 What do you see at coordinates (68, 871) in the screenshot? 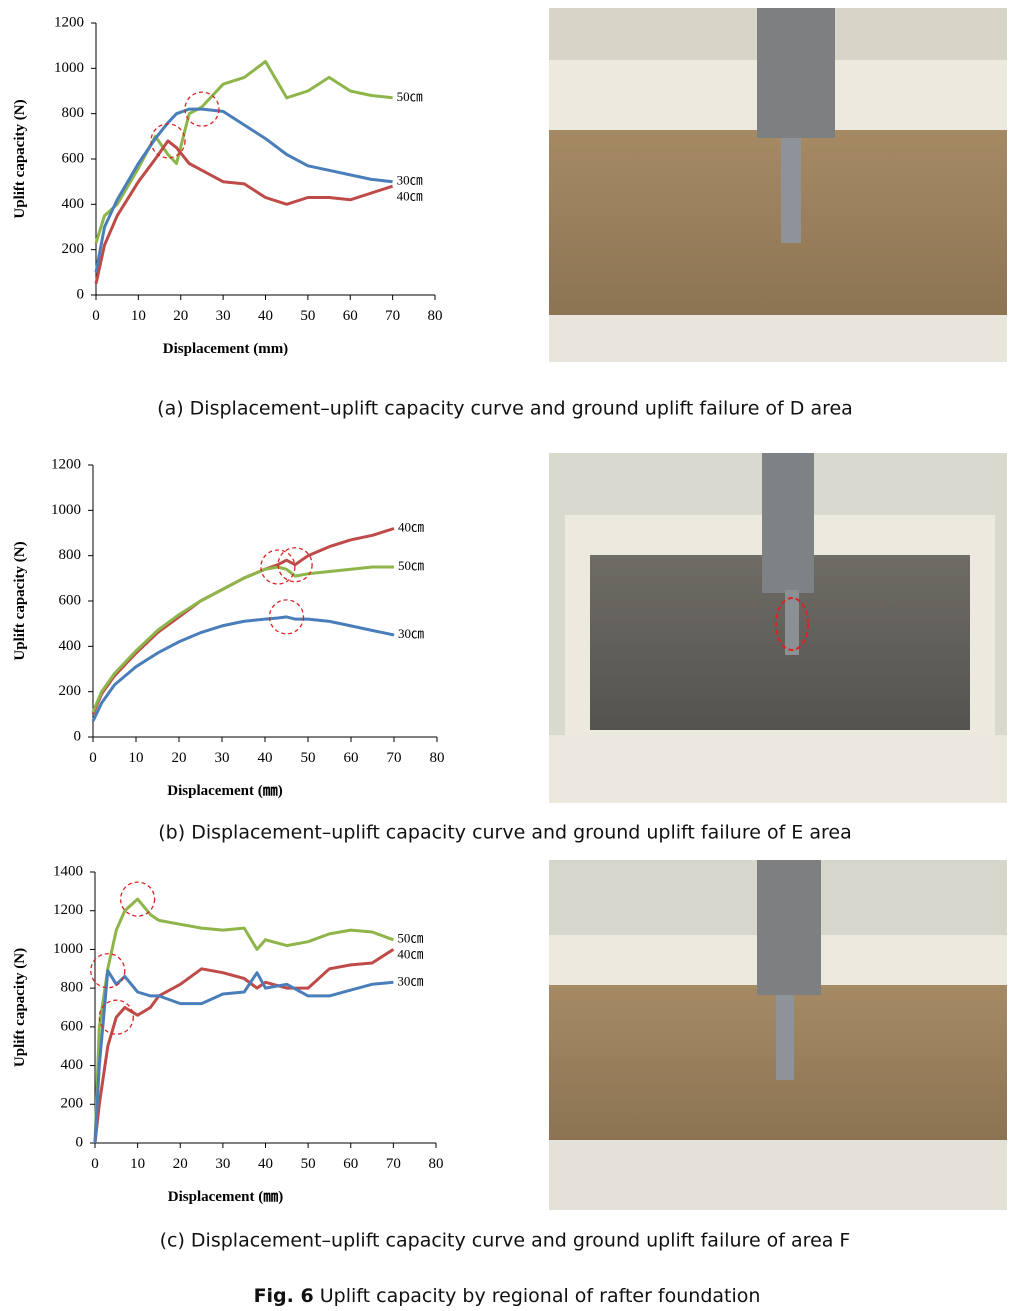
I see `y-tick-label: 1400` at bounding box center [68, 871].